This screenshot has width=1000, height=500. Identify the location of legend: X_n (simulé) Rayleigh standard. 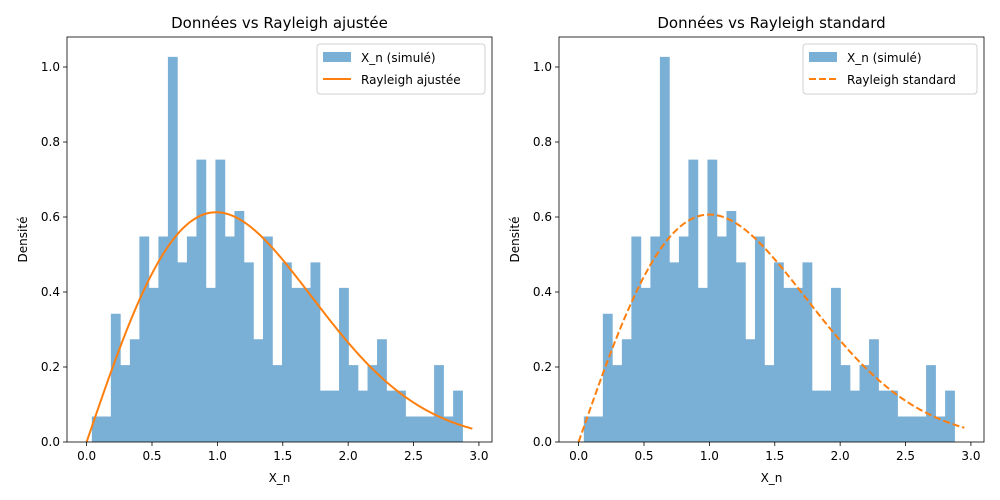
(890, 69).